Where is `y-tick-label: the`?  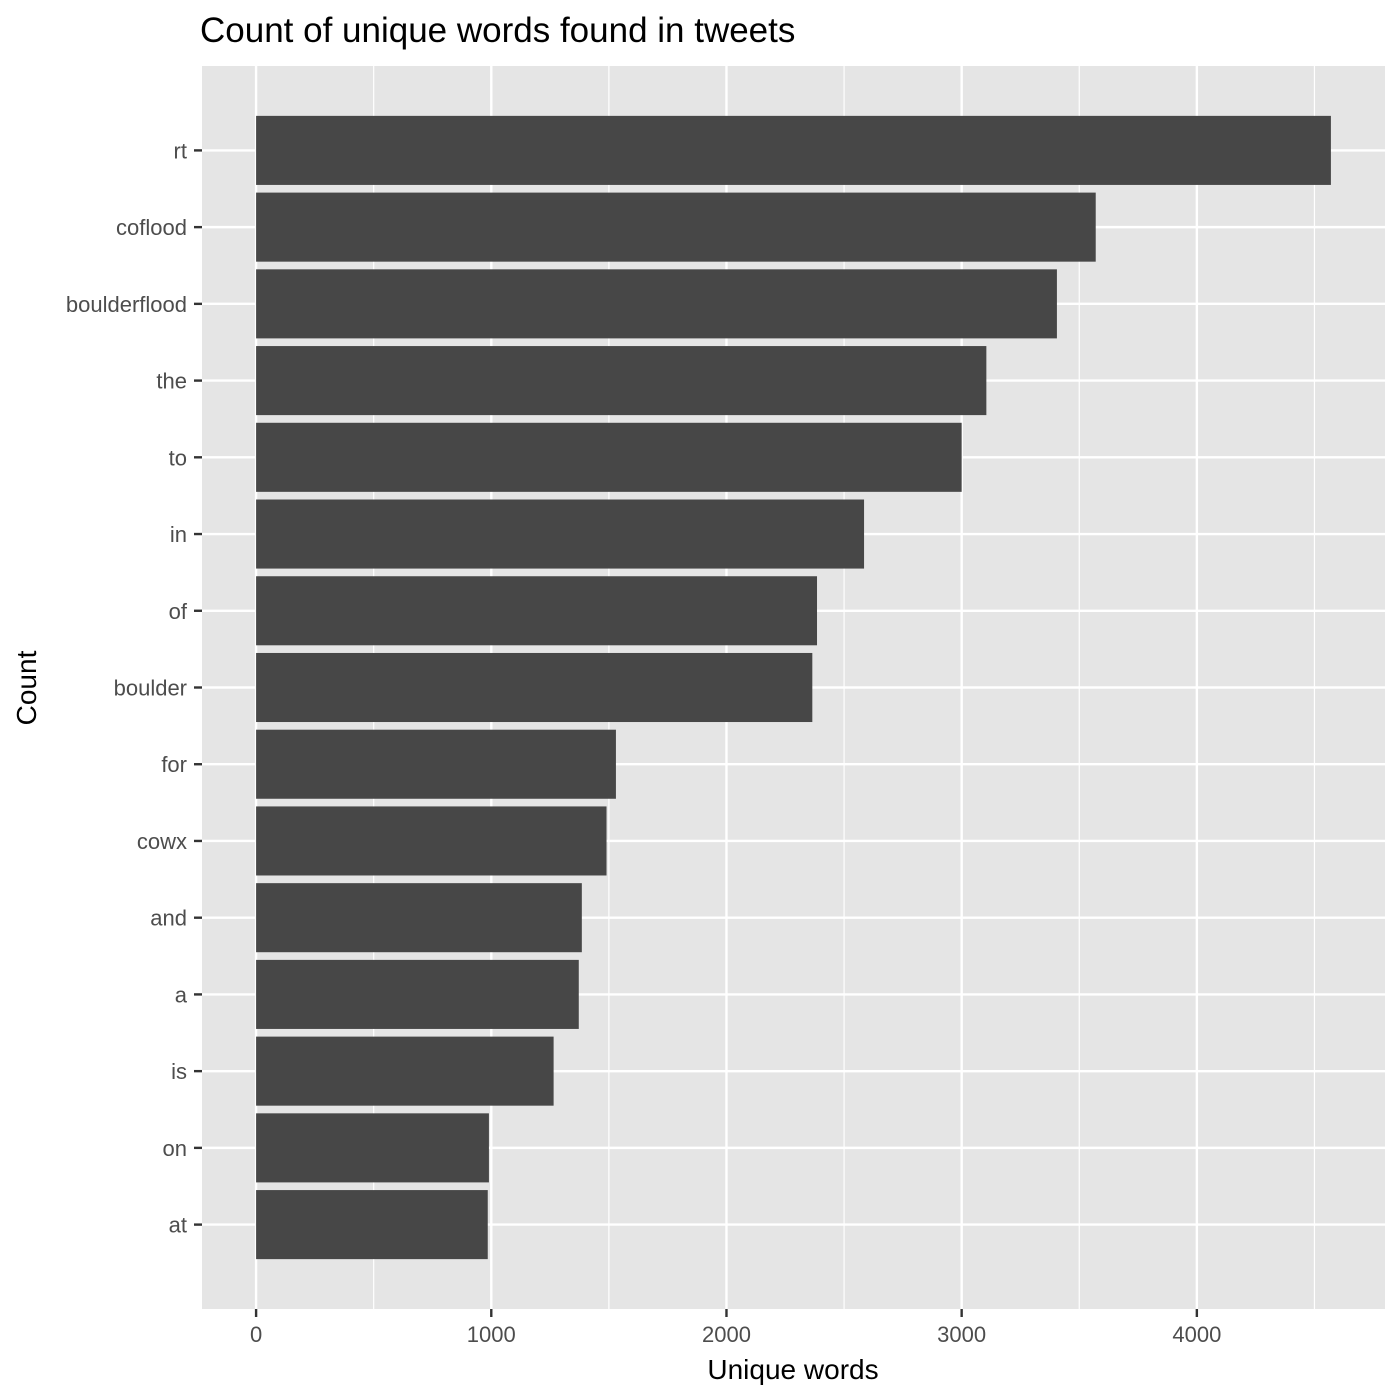 y-tick-label: the is located at coordinates (171, 381).